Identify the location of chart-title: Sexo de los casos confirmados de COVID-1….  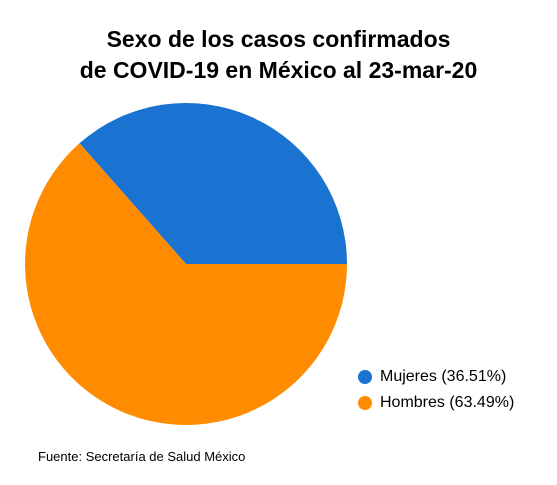
(278, 55).